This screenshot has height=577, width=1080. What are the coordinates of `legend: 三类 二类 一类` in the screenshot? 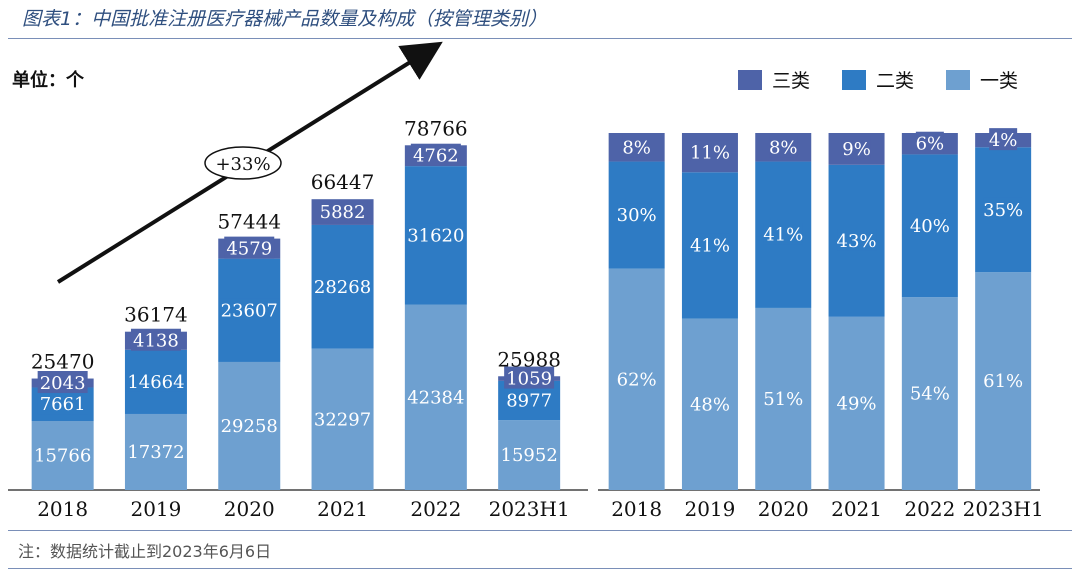 It's located at (878, 81).